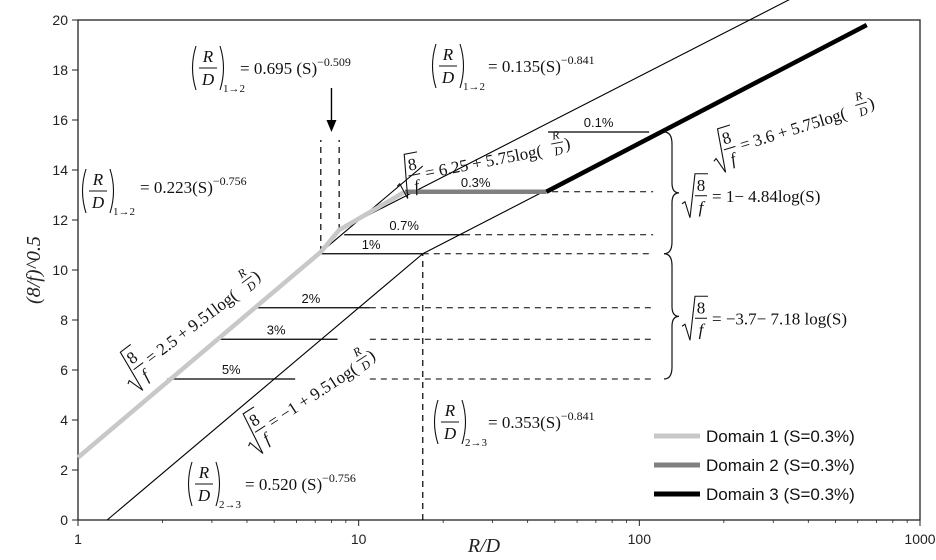 The height and width of the screenshot is (560, 936). What do you see at coordinates (64, 470) in the screenshot?
I see `y-tick-label: 2` at bounding box center [64, 470].